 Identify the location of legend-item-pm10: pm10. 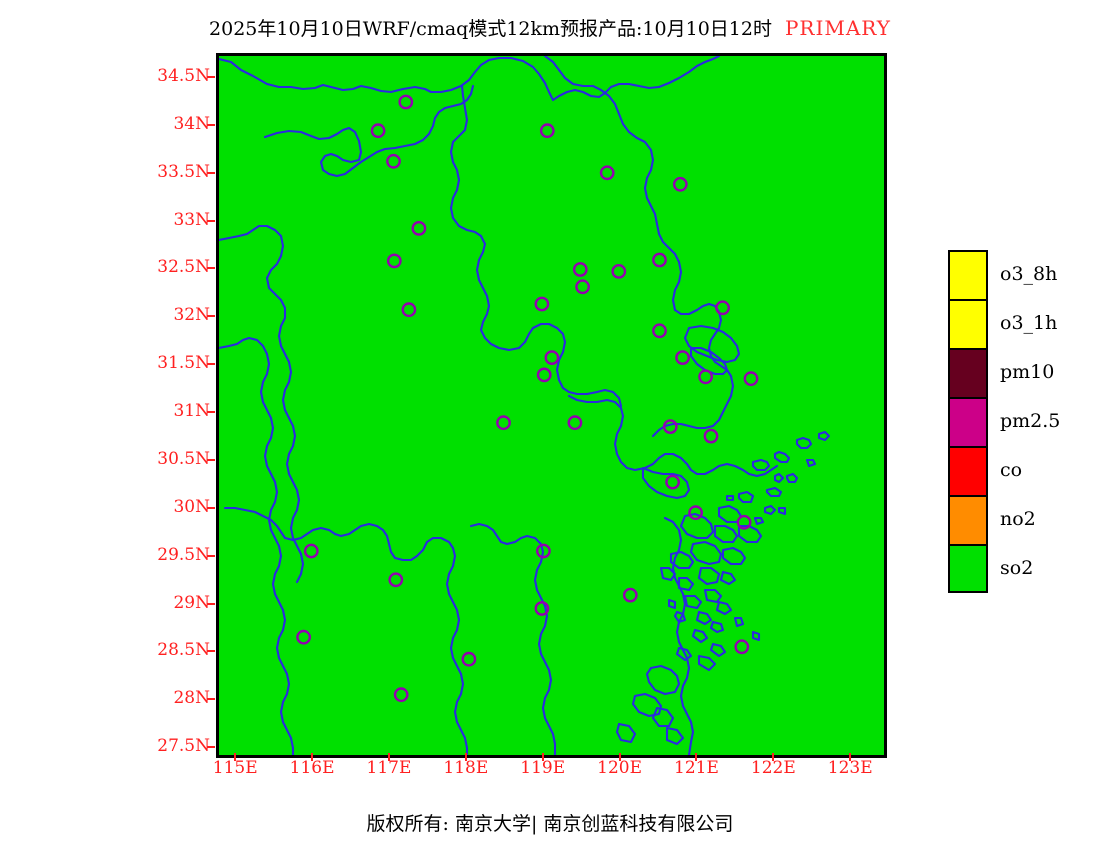
(1020, 372).